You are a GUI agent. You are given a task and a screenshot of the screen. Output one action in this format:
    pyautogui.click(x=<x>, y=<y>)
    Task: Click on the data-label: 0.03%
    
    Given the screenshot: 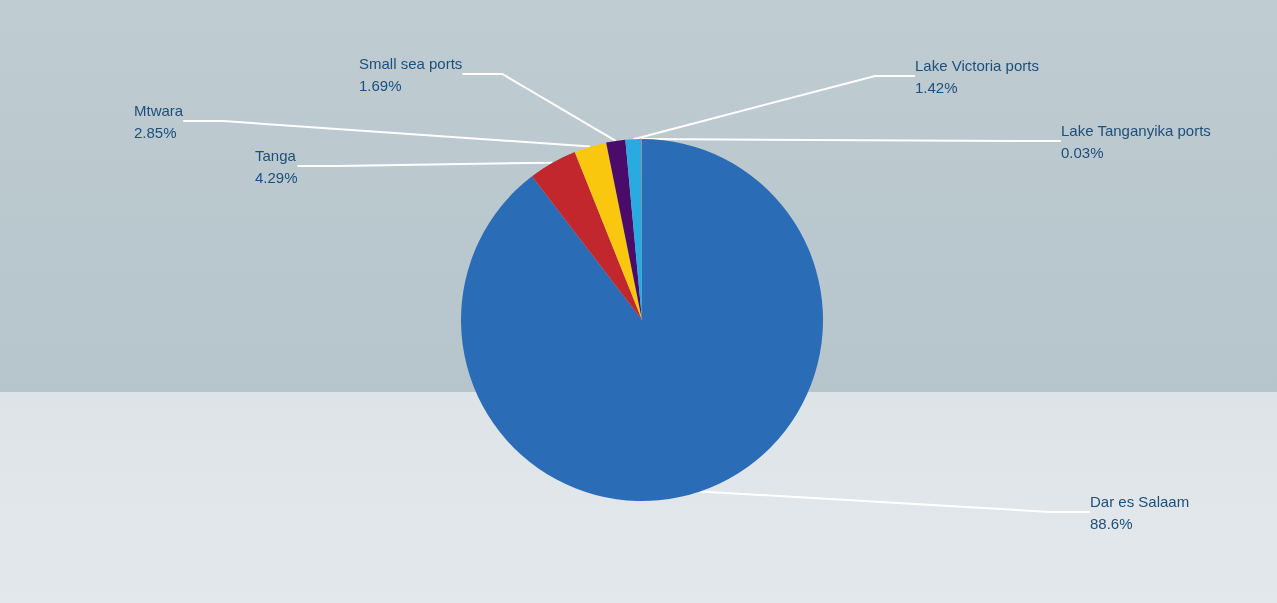 What is the action you would take?
    pyautogui.click(x=1082, y=152)
    